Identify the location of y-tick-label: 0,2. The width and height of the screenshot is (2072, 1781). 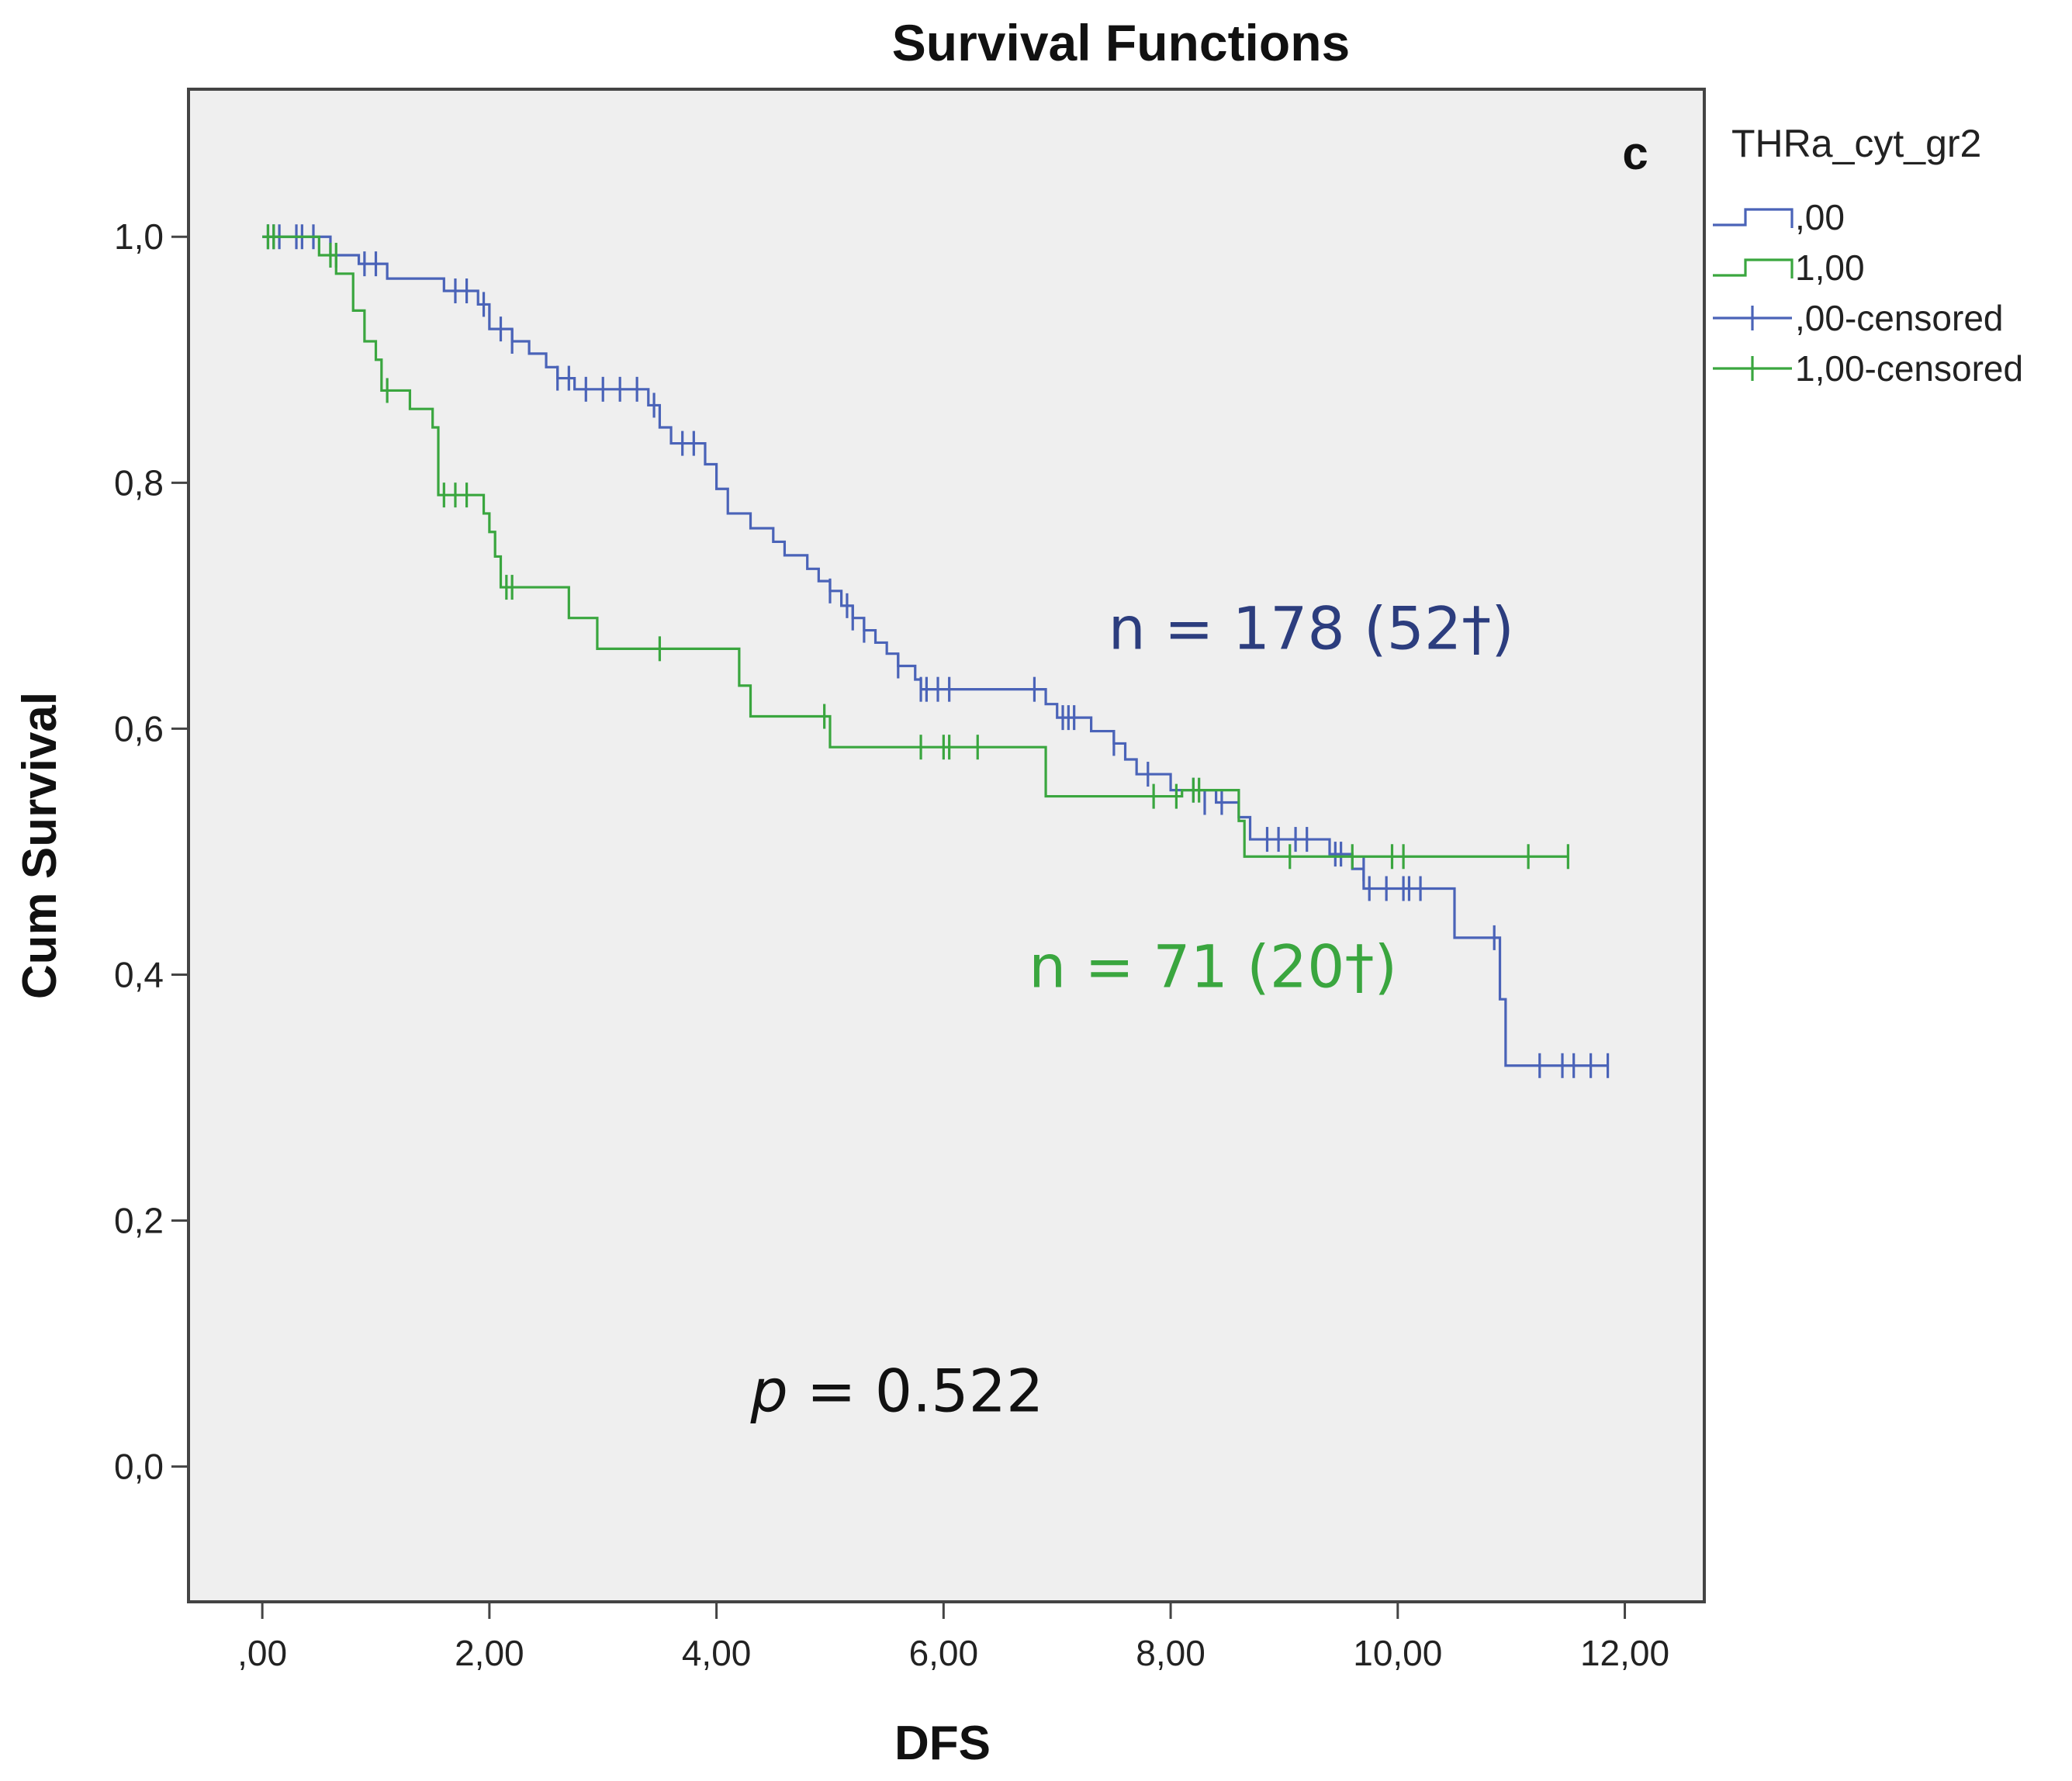
(139, 1221).